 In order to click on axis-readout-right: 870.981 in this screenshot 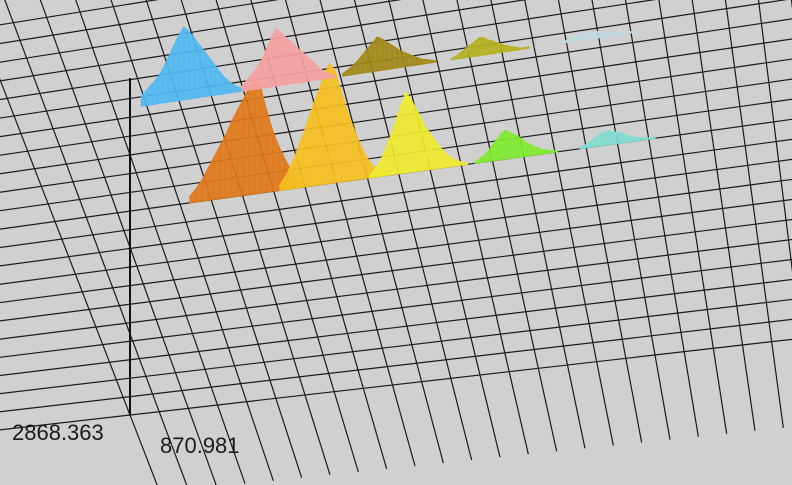, I will do `click(200, 445)`.